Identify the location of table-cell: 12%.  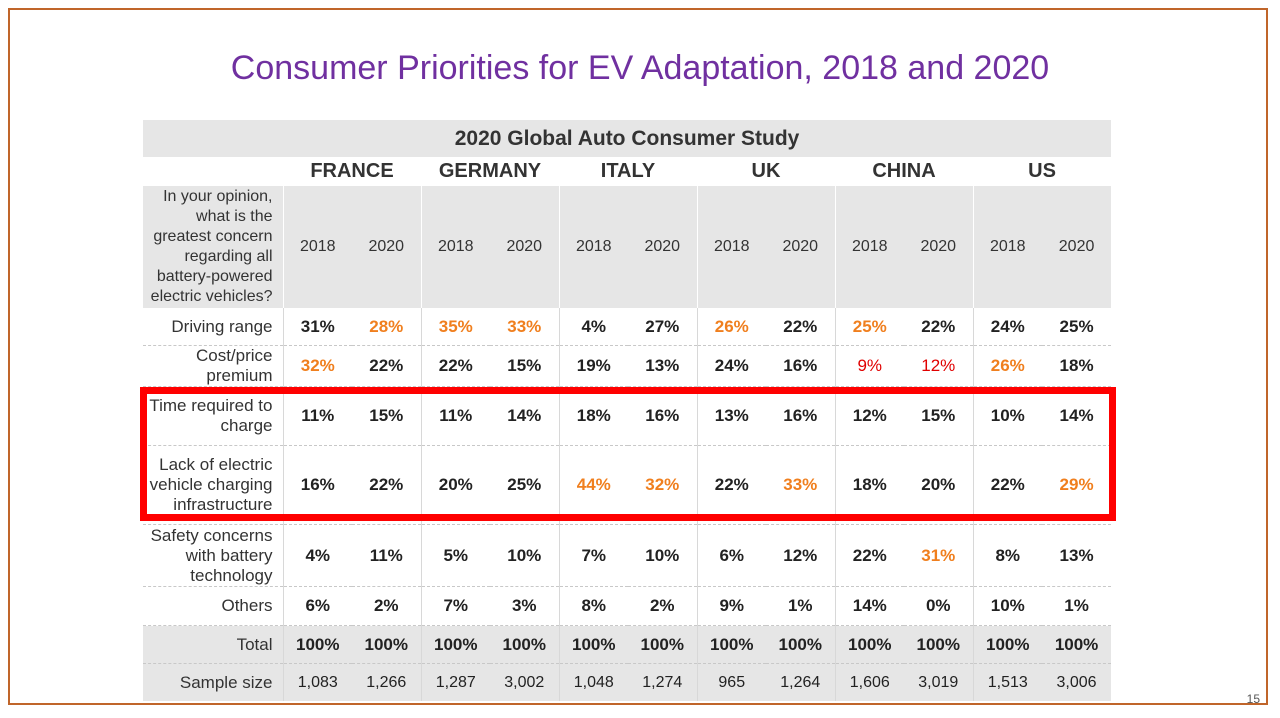
(869, 416).